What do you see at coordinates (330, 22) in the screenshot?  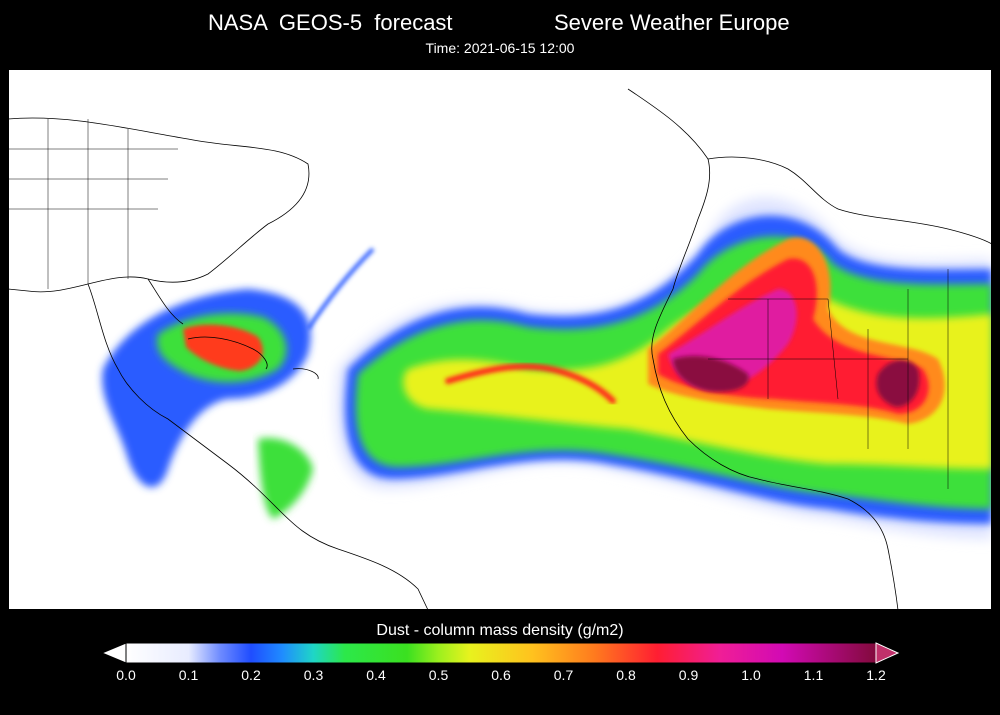 I see `map-title-left: NASA GEOS-5 forecast` at bounding box center [330, 22].